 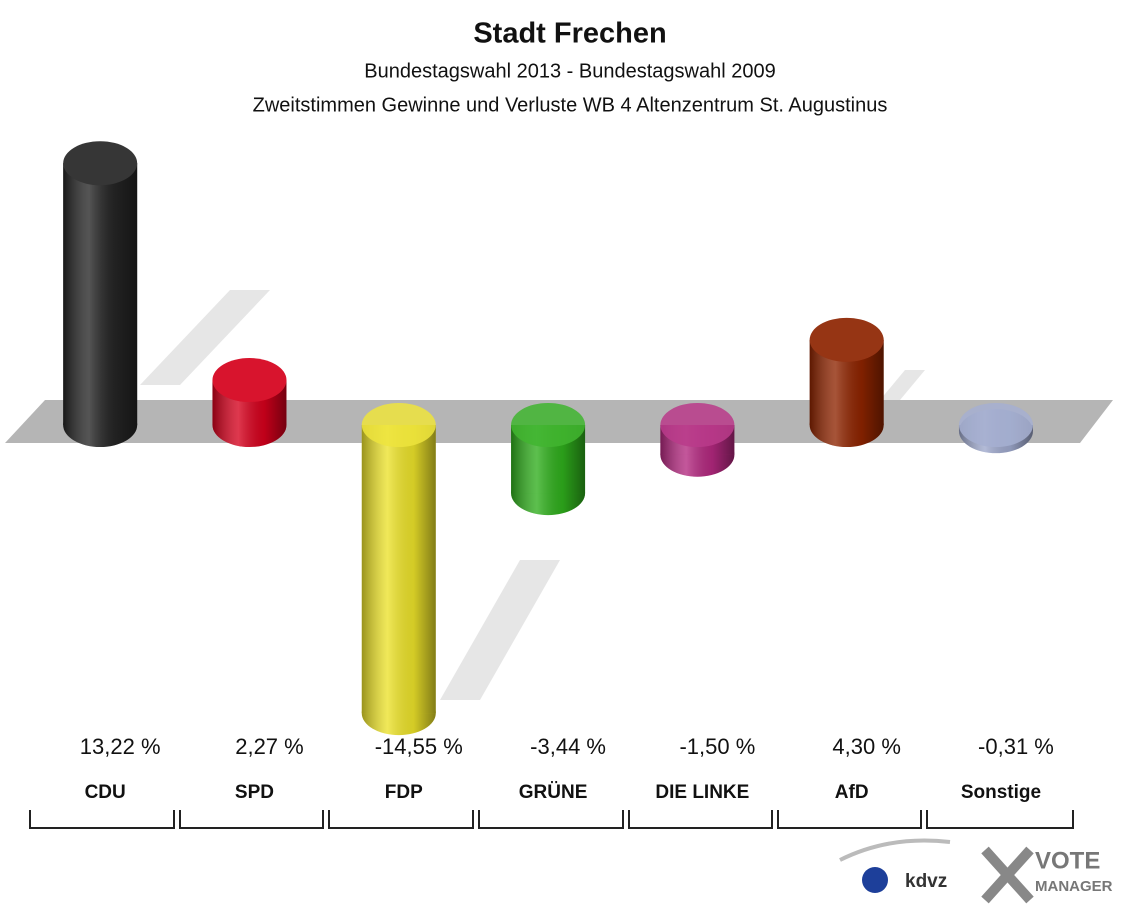 What do you see at coordinates (1001, 792) in the screenshot?
I see `category-label: Sonstige` at bounding box center [1001, 792].